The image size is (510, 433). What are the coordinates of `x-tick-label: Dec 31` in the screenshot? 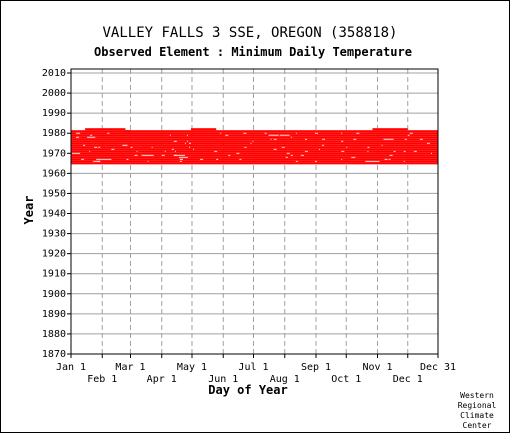 It's located at (438, 367).